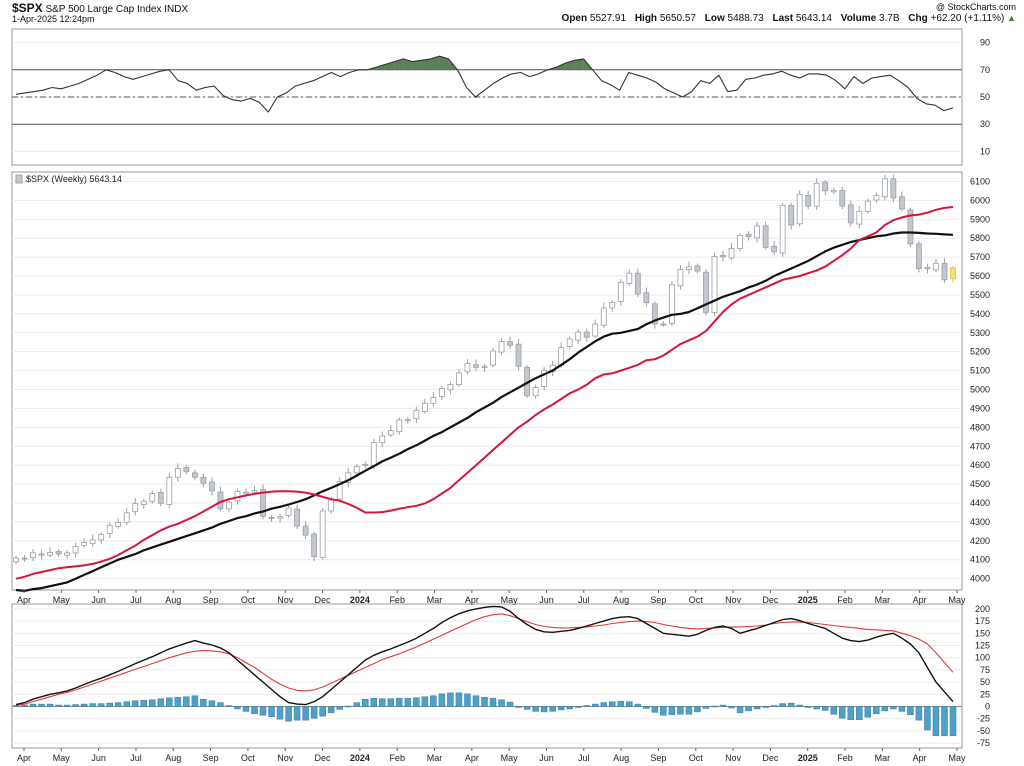  I want to click on x-tick-label: Oct, so click(248, 600).